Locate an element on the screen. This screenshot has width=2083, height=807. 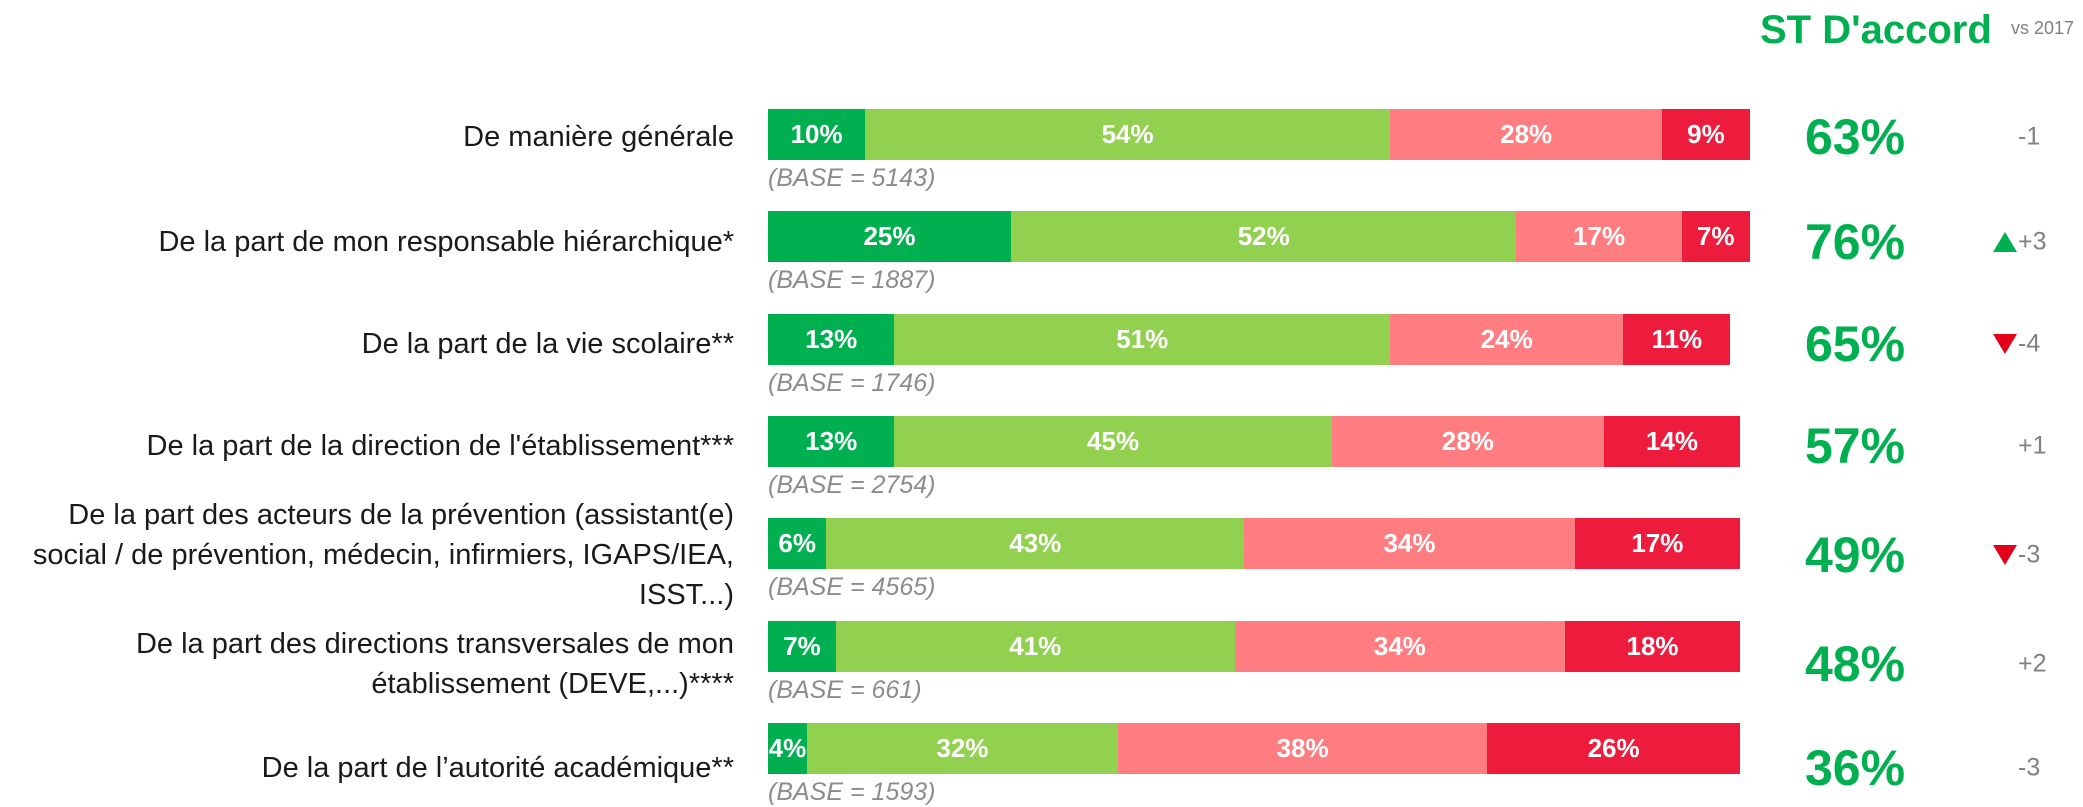
category-label: De la part de l’autorité académique** is located at coordinates (497, 768).